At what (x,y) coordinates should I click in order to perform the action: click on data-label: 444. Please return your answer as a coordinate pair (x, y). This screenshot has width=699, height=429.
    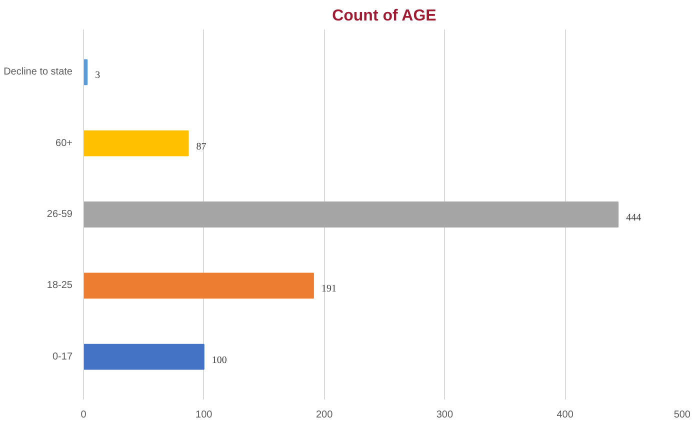
    Looking at the image, I should click on (634, 218).